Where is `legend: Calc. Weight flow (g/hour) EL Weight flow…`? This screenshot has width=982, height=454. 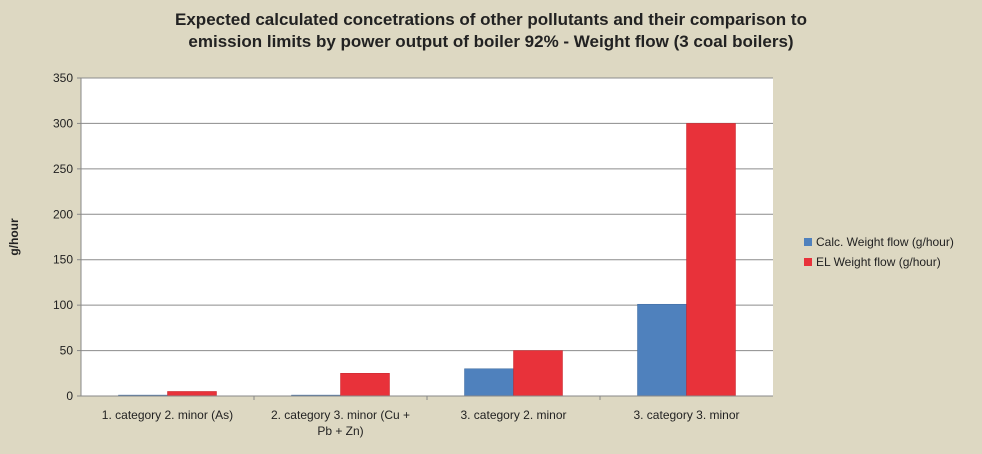 legend: Calc. Weight flow (g/hour) EL Weight flow… is located at coordinates (879, 252).